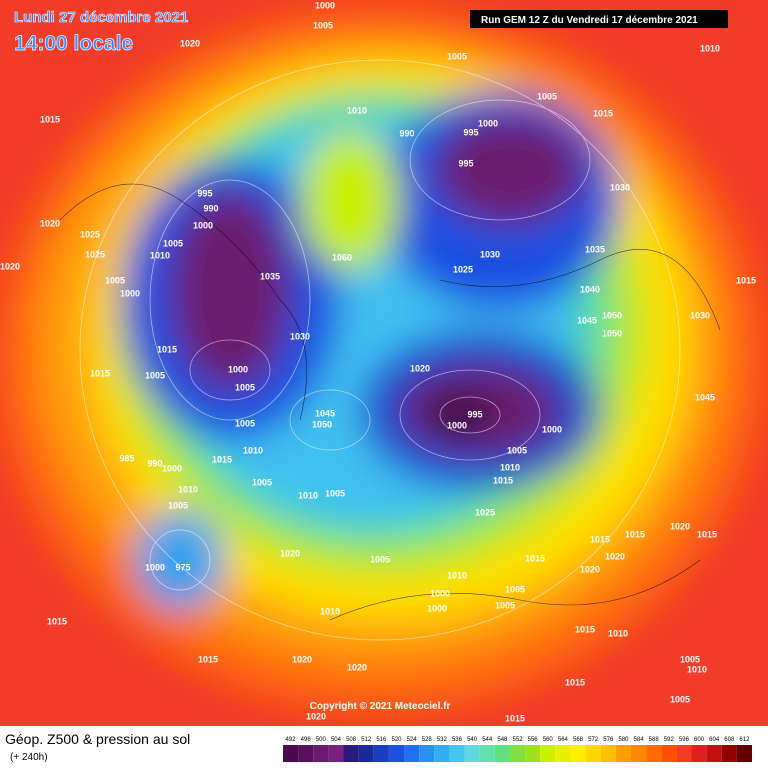  What do you see at coordinates (744, 740) in the screenshot?
I see `scale-label: 612` at bounding box center [744, 740].